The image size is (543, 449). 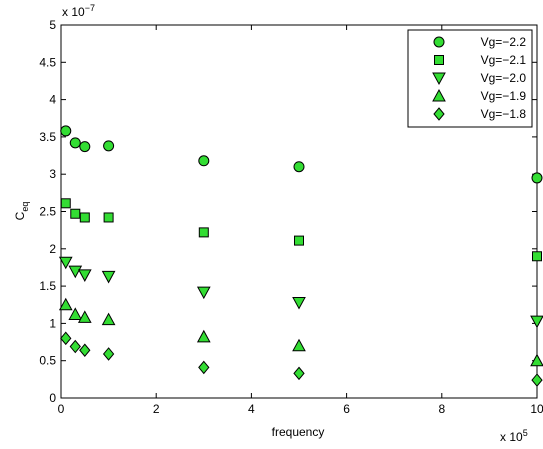 I want to click on y-tick-label: 3.5, so click(x=47, y=137).